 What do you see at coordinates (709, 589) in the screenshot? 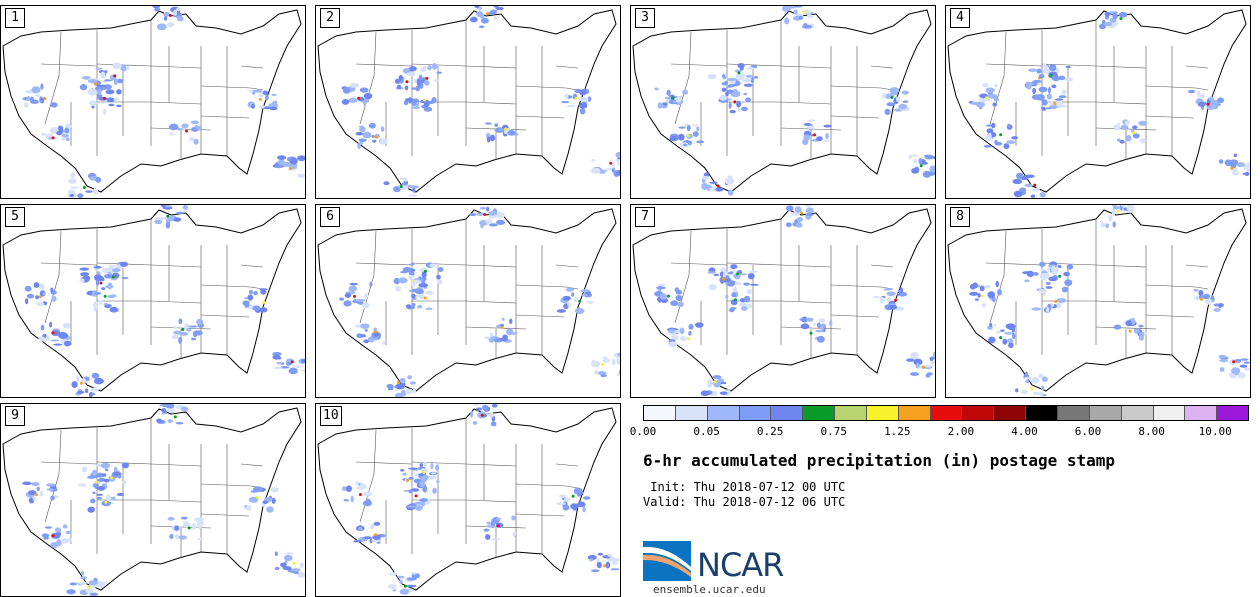
I see `website-url: ensemble.ucar.edu` at bounding box center [709, 589].